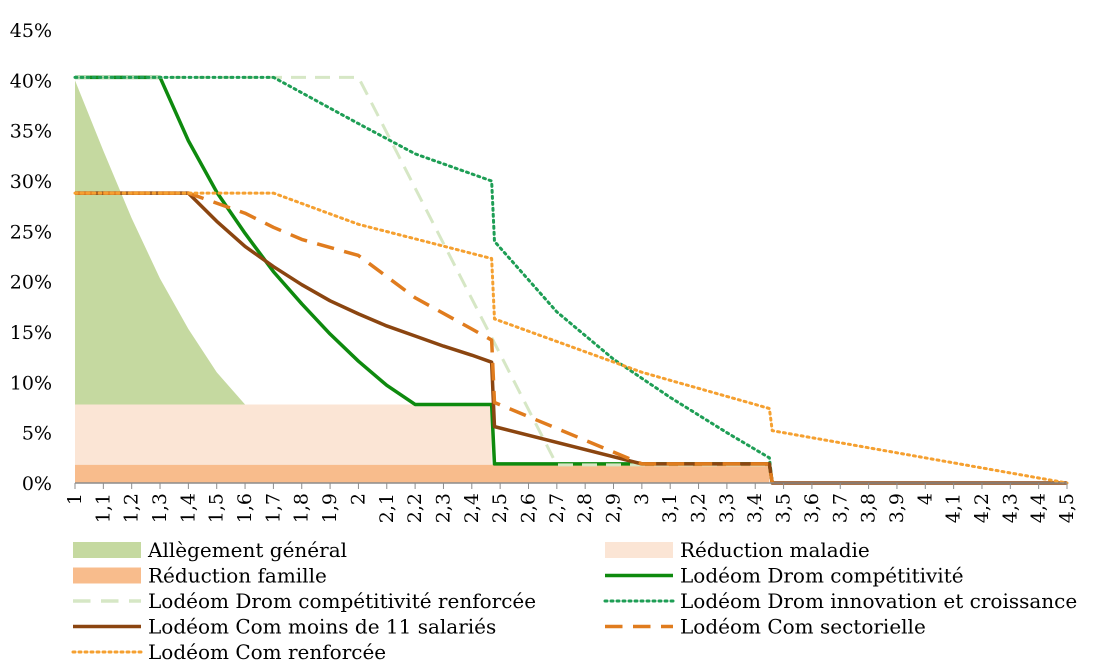  What do you see at coordinates (132, 508) in the screenshot?
I see `x-tick-label: 1,2` at bounding box center [132, 508].